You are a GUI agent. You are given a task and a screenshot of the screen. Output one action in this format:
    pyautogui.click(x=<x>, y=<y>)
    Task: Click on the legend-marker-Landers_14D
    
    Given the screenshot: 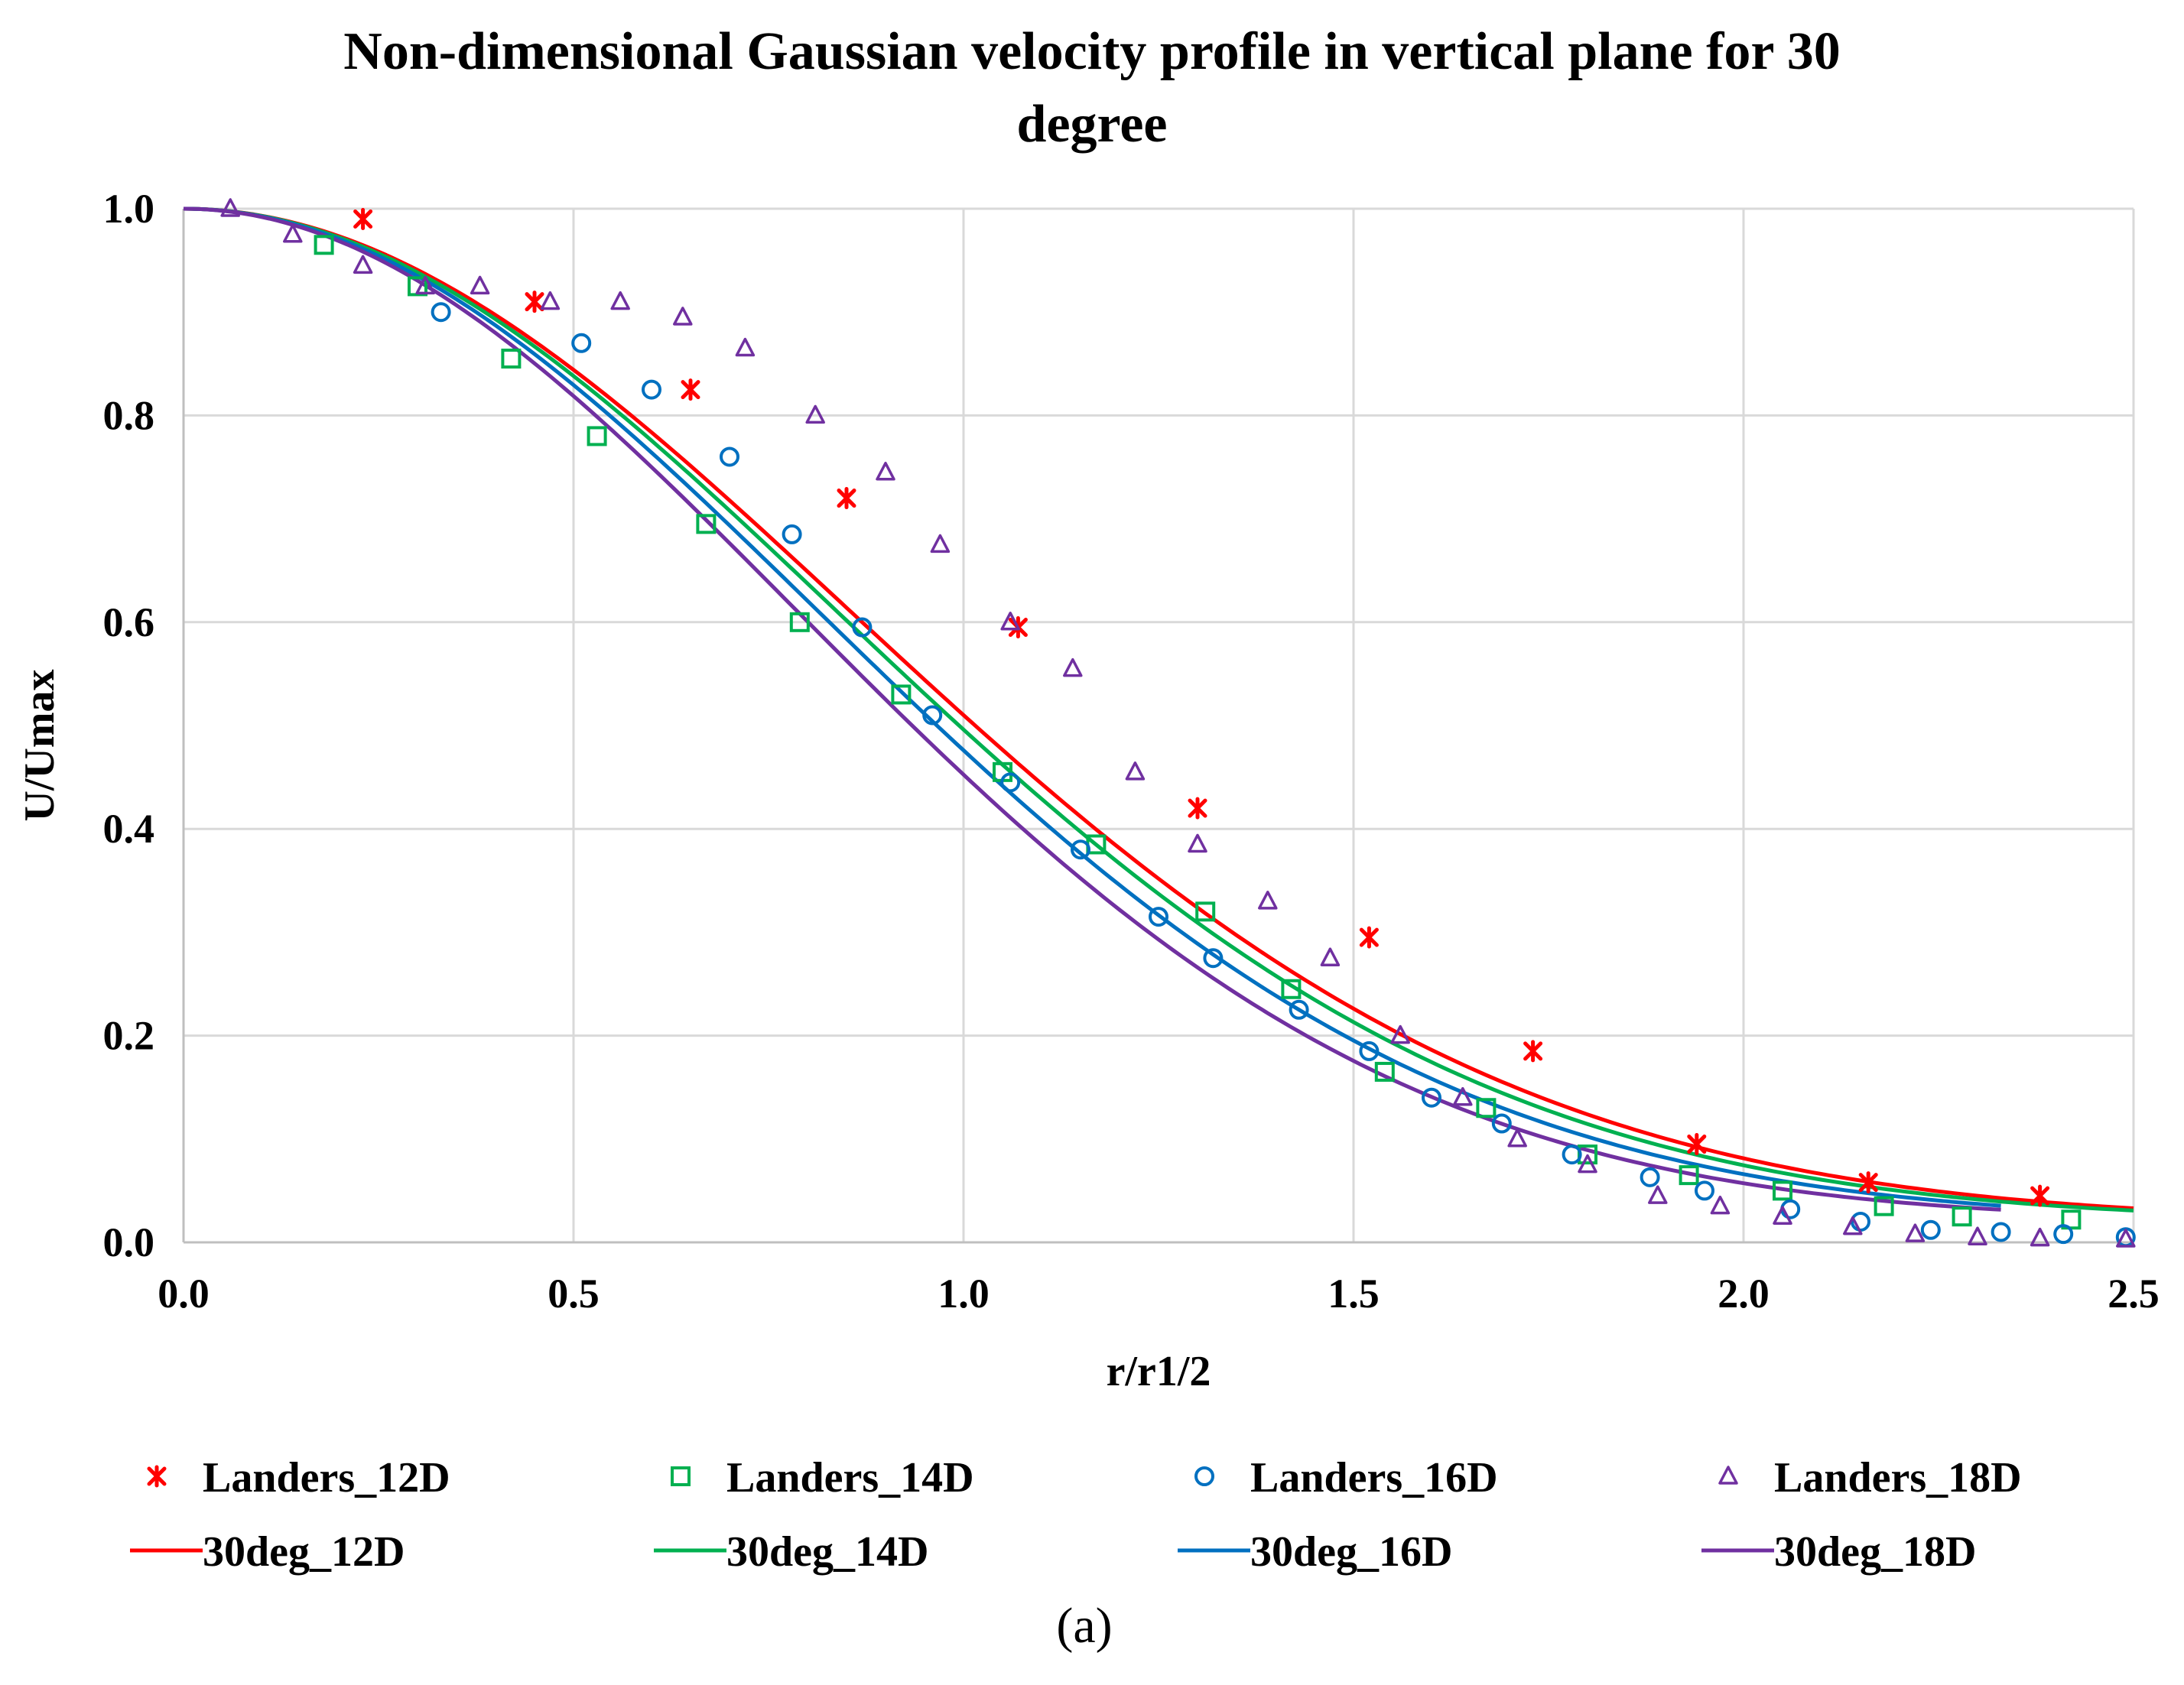 What is the action you would take?
    pyautogui.click(x=681, y=1476)
    